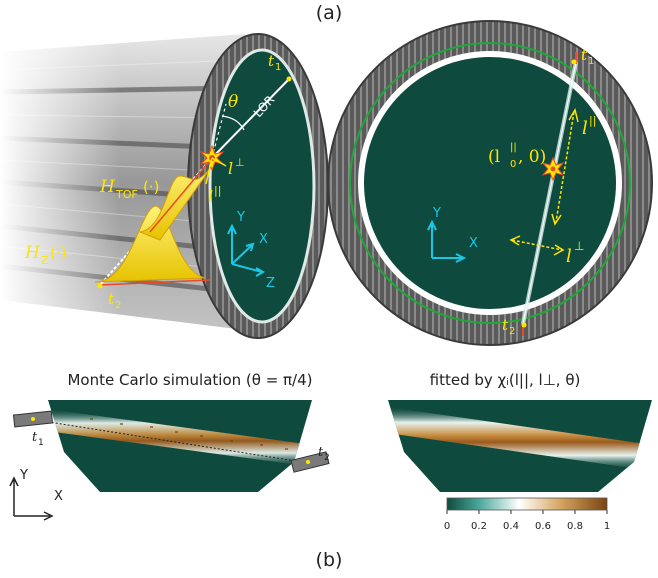 The height and width of the screenshot is (578, 658). Describe the element at coordinates (575, 526) in the screenshot. I see `colorbar-tick-label: 0.8` at that location.